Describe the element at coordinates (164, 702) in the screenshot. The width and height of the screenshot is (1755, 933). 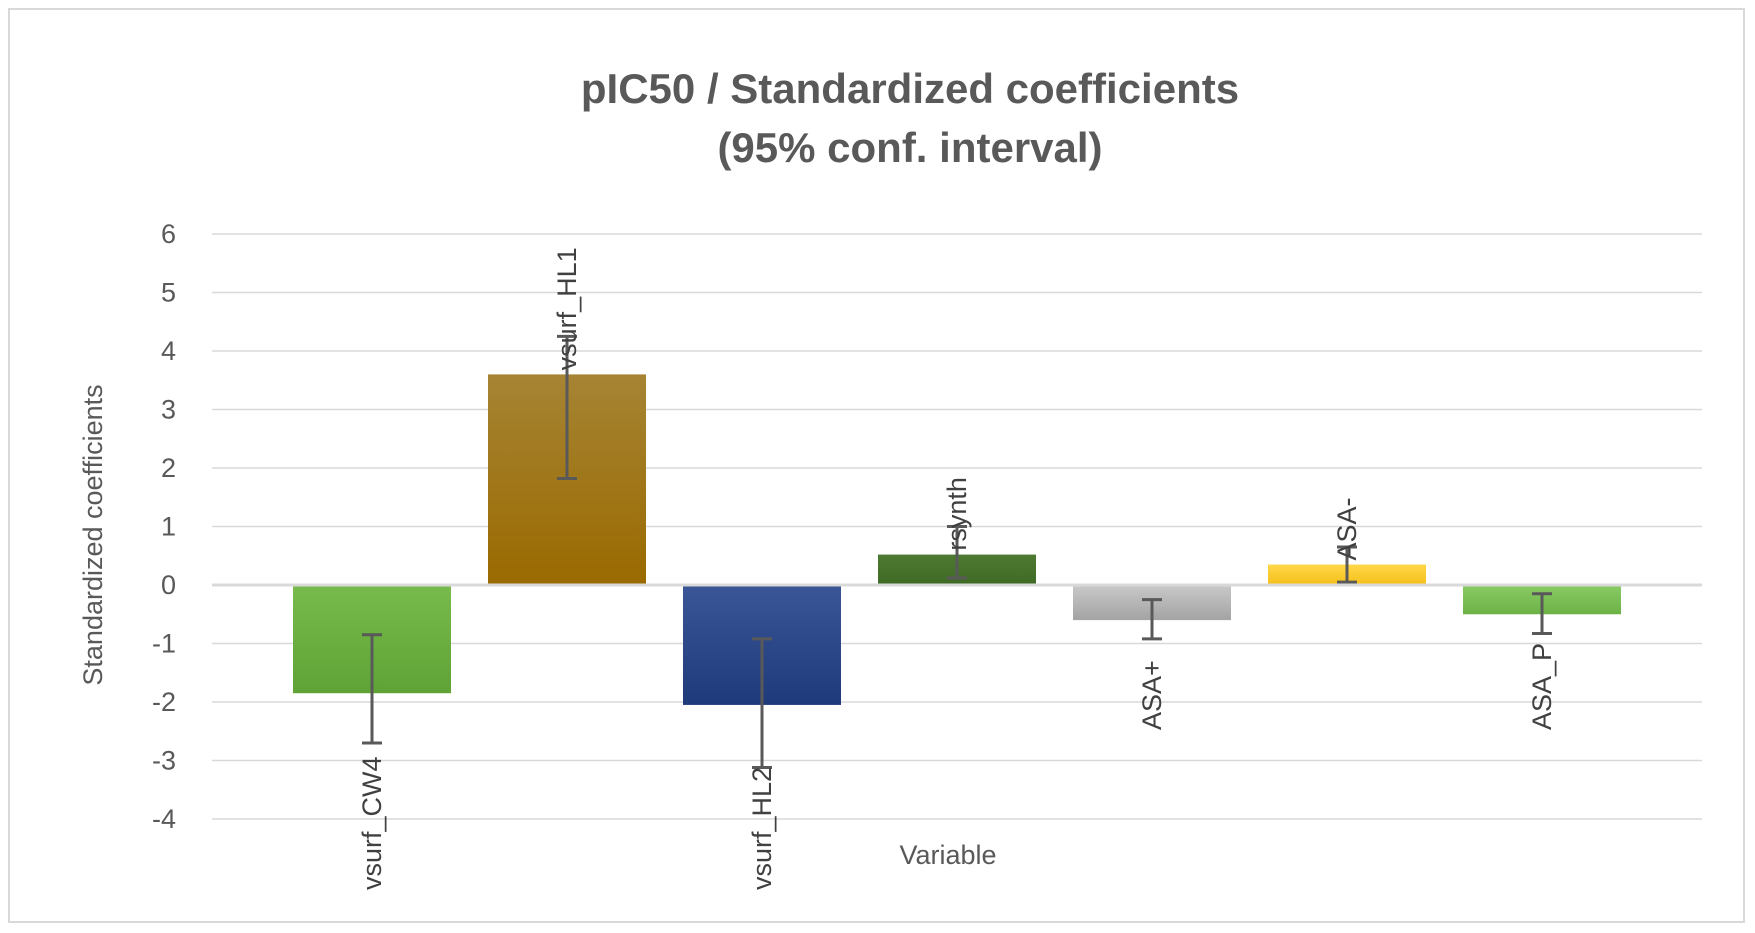
I see `y-tick-label: -2` at that location.